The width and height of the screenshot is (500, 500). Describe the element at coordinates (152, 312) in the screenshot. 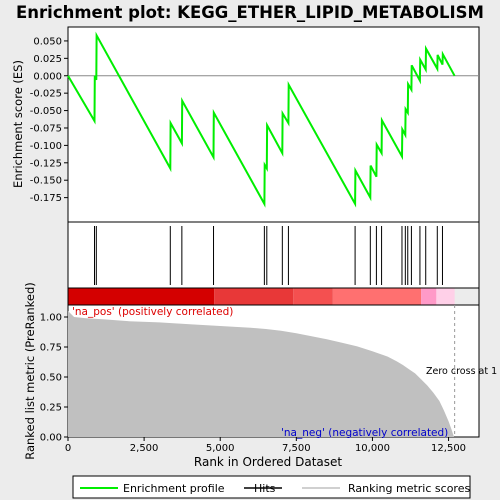

I see `pos-label: 'na_pos' (positively correlated)` at that location.